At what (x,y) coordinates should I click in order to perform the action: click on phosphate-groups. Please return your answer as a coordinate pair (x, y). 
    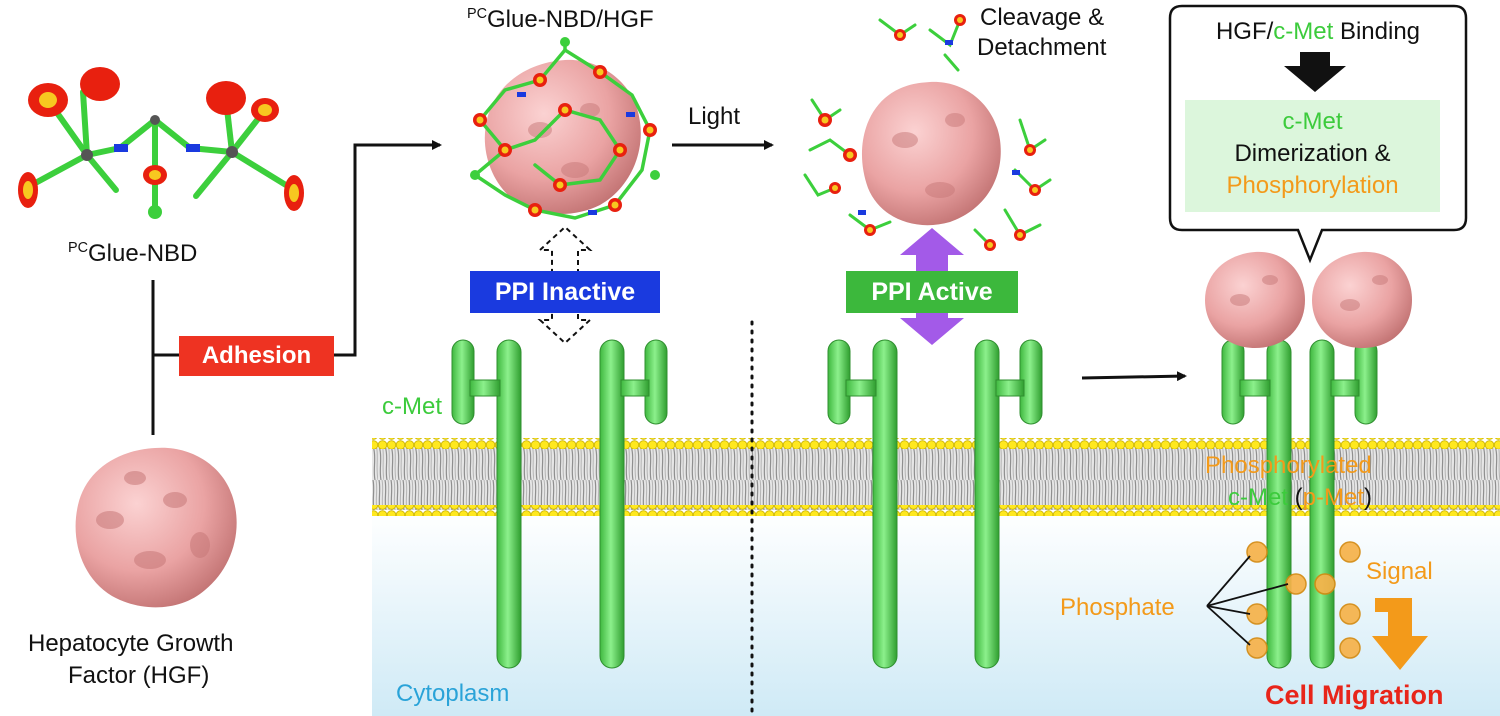
    Looking at the image, I should click on (1303, 600).